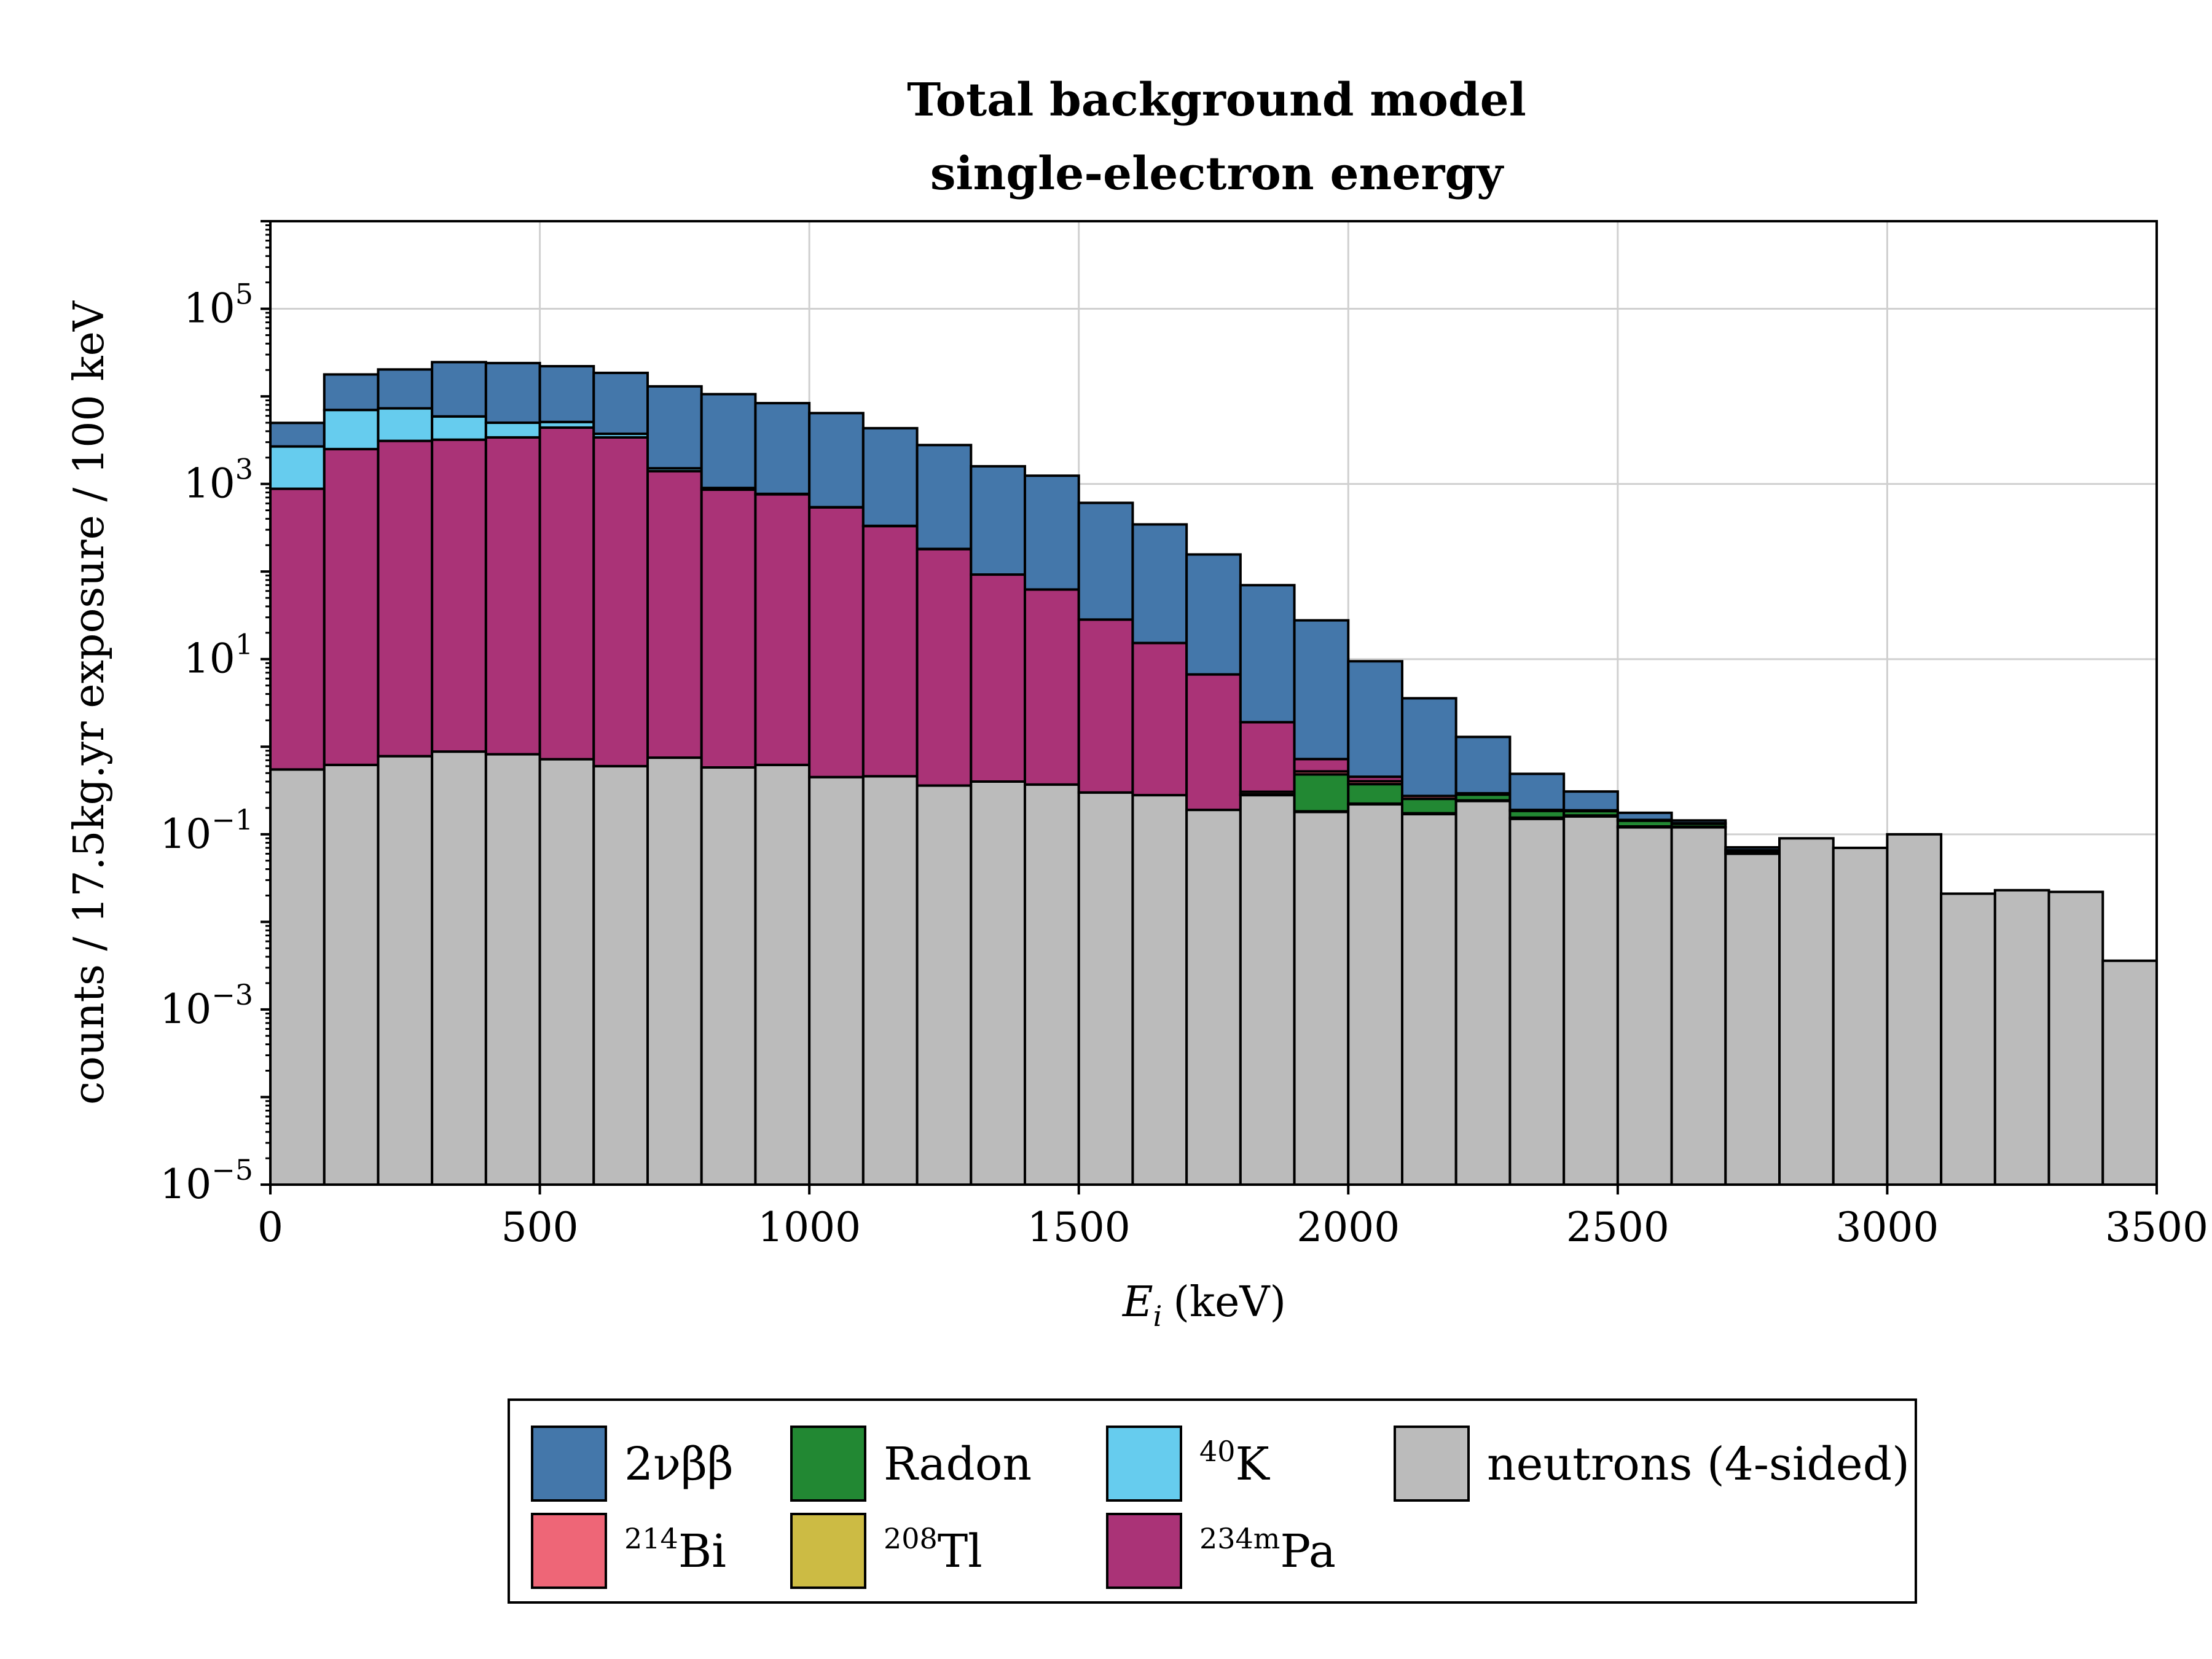 The image size is (2212, 1659). I want to click on legend-label: 208Tl, so click(933, 1550).